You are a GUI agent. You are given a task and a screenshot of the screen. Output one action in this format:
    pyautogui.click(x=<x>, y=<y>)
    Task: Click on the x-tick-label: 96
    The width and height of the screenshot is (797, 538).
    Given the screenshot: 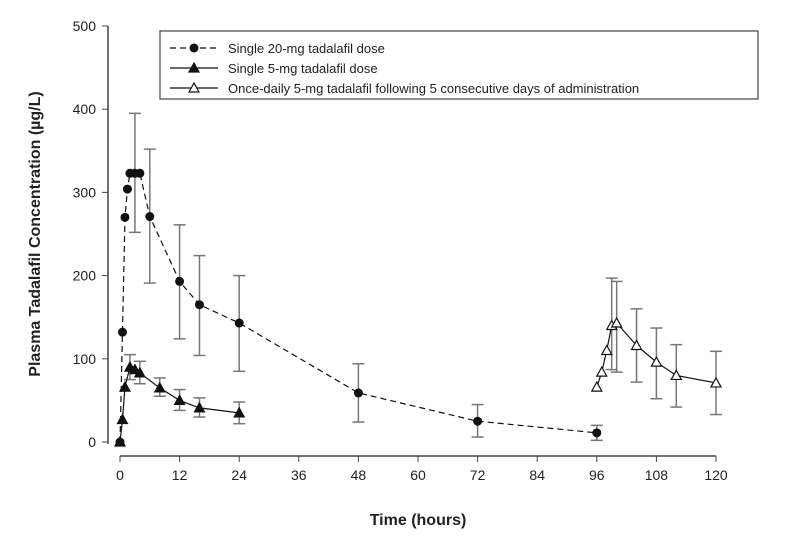 What is the action you would take?
    pyautogui.click(x=597, y=475)
    